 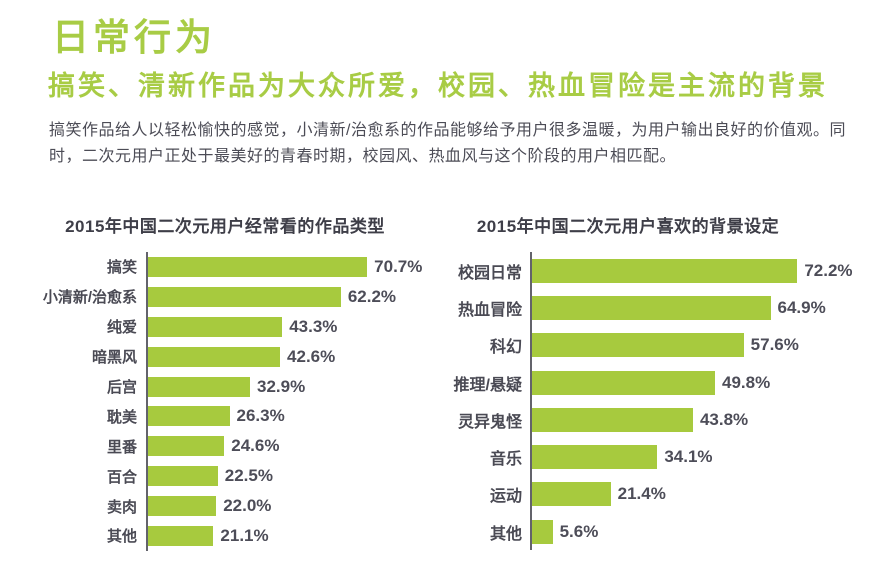 I want to click on bar-track: 26.3%, so click(x=271, y=416).